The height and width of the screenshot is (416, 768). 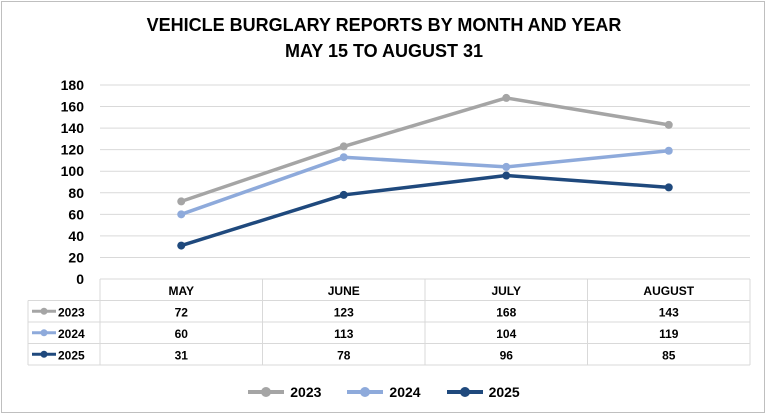 I want to click on legend-label-2023: 2023, so click(x=306, y=392).